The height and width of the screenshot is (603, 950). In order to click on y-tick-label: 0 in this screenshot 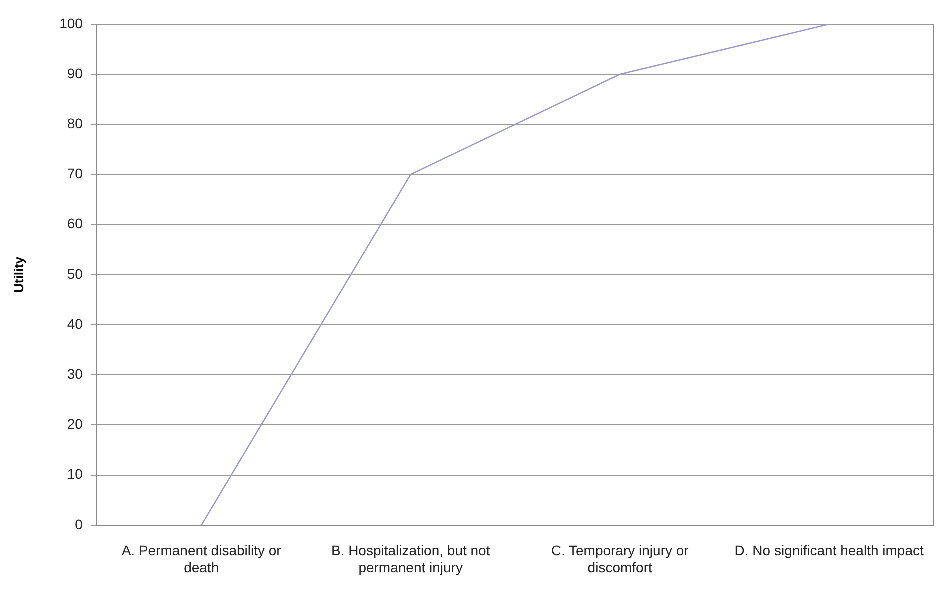, I will do `click(79, 524)`.